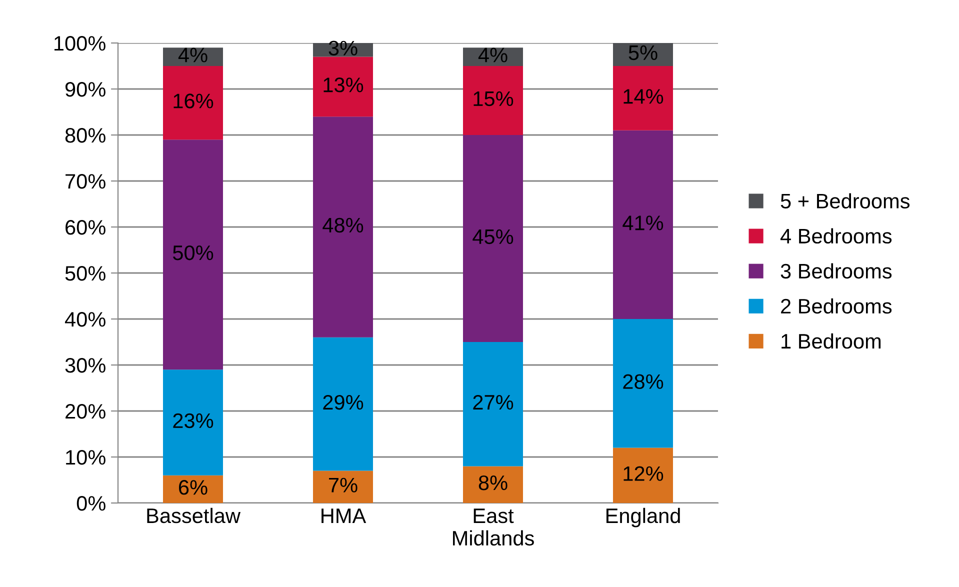 This screenshot has width=959, height=587. I want to click on data-label: 14%, so click(644, 96).